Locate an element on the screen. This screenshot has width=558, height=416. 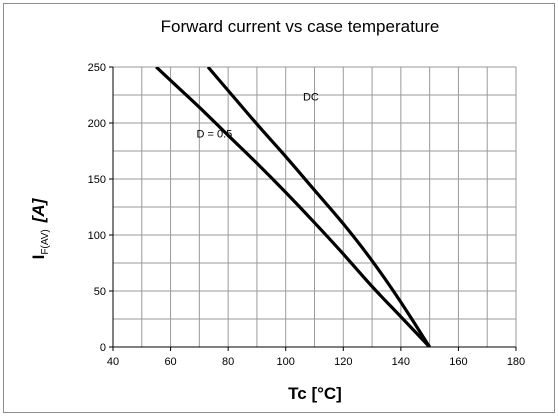
x-axis-title: Tc [°C] is located at coordinates (315, 393).